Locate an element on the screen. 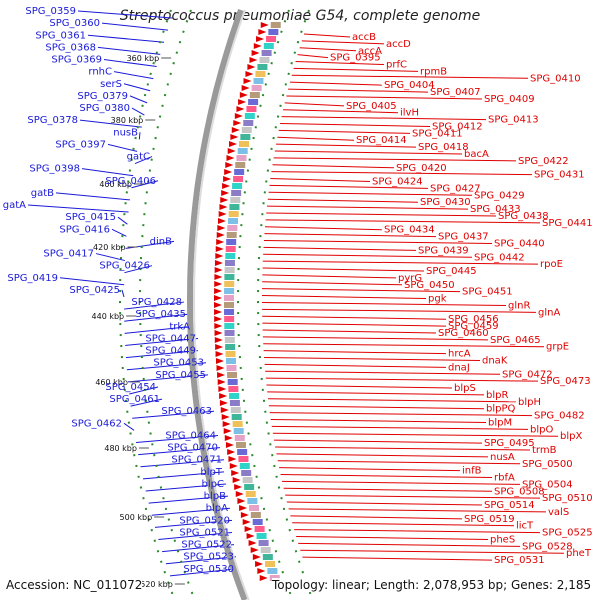 Image resolution: width=600 pixels, height=600 pixels. gene-label-left: SPG_0447 is located at coordinates (170, 338).